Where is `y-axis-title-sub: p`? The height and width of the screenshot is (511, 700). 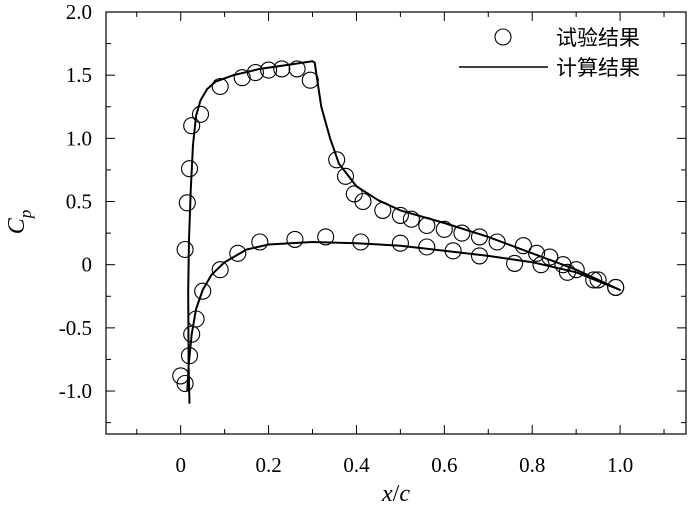
y-axis-title-sub: p is located at coordinates (25, 215).